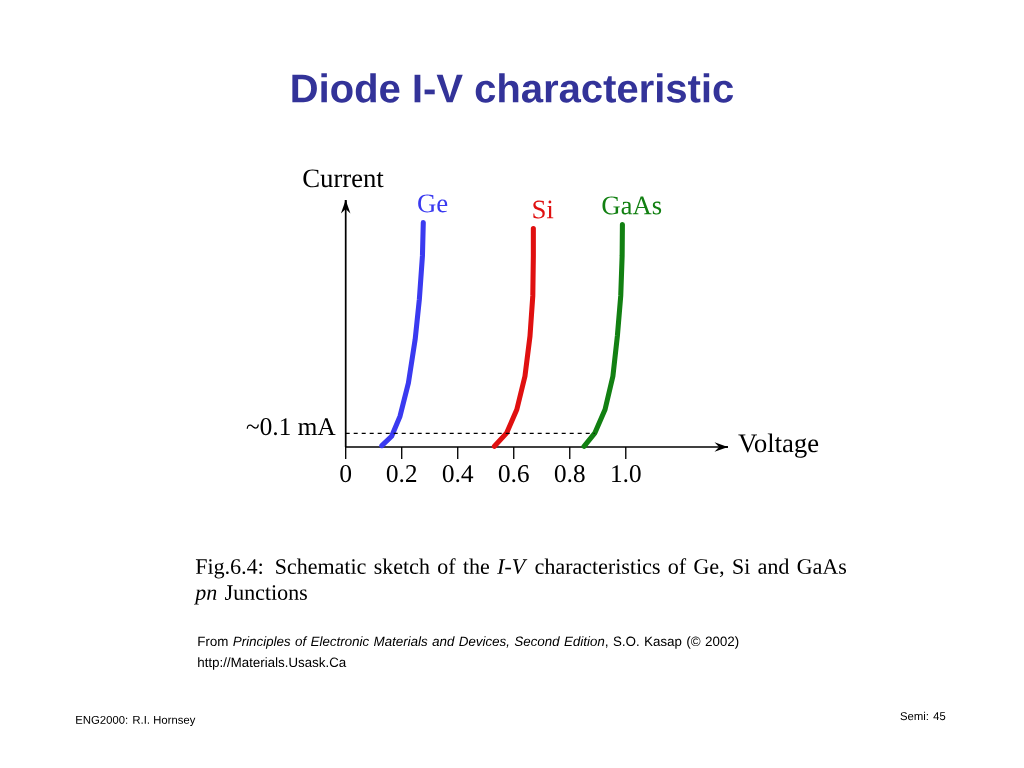  Describe the element at coordinates (543, 209) in the screenshot. I see `series-label: Si` at that location.